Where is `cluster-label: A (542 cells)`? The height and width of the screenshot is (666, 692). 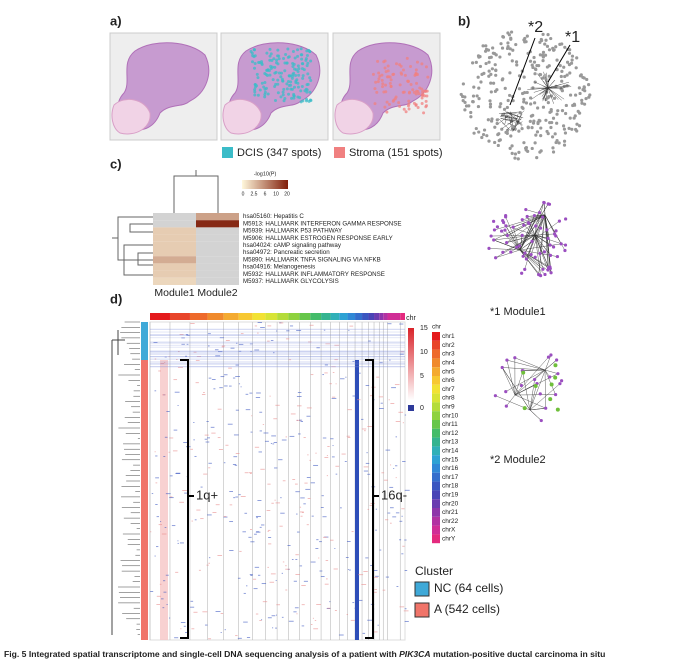
cluster-label: A (542 cells) is located at coordinates (467, 609).